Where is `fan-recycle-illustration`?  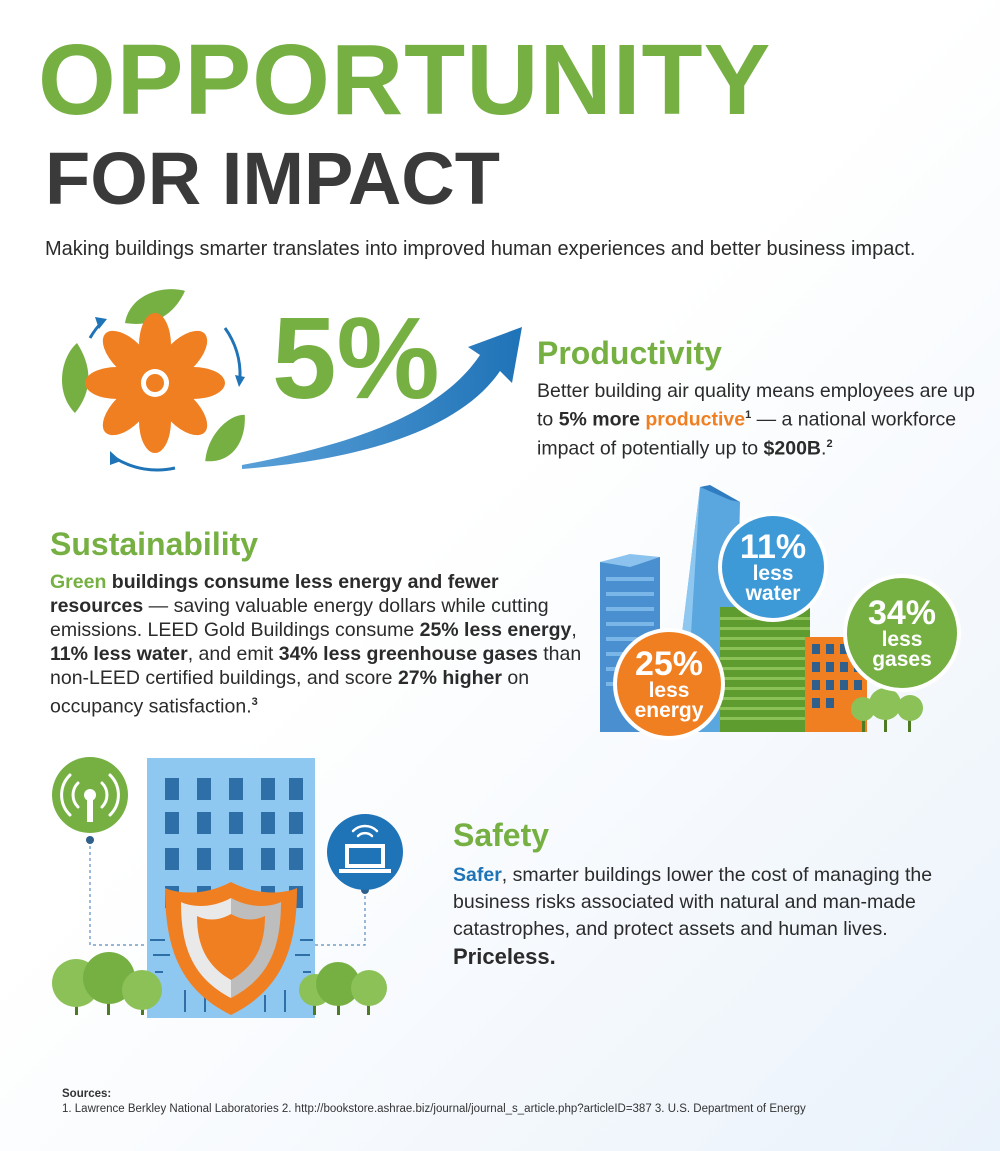 fan-recycle-illustration is located at coordinates (153, 380).